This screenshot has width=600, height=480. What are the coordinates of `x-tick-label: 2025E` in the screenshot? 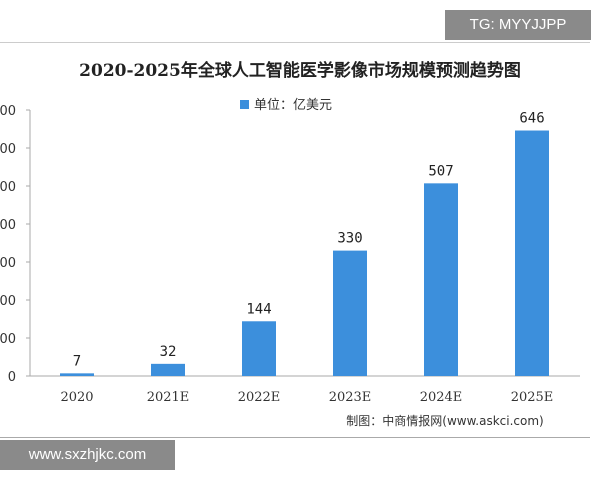 It's located at (532, 397).